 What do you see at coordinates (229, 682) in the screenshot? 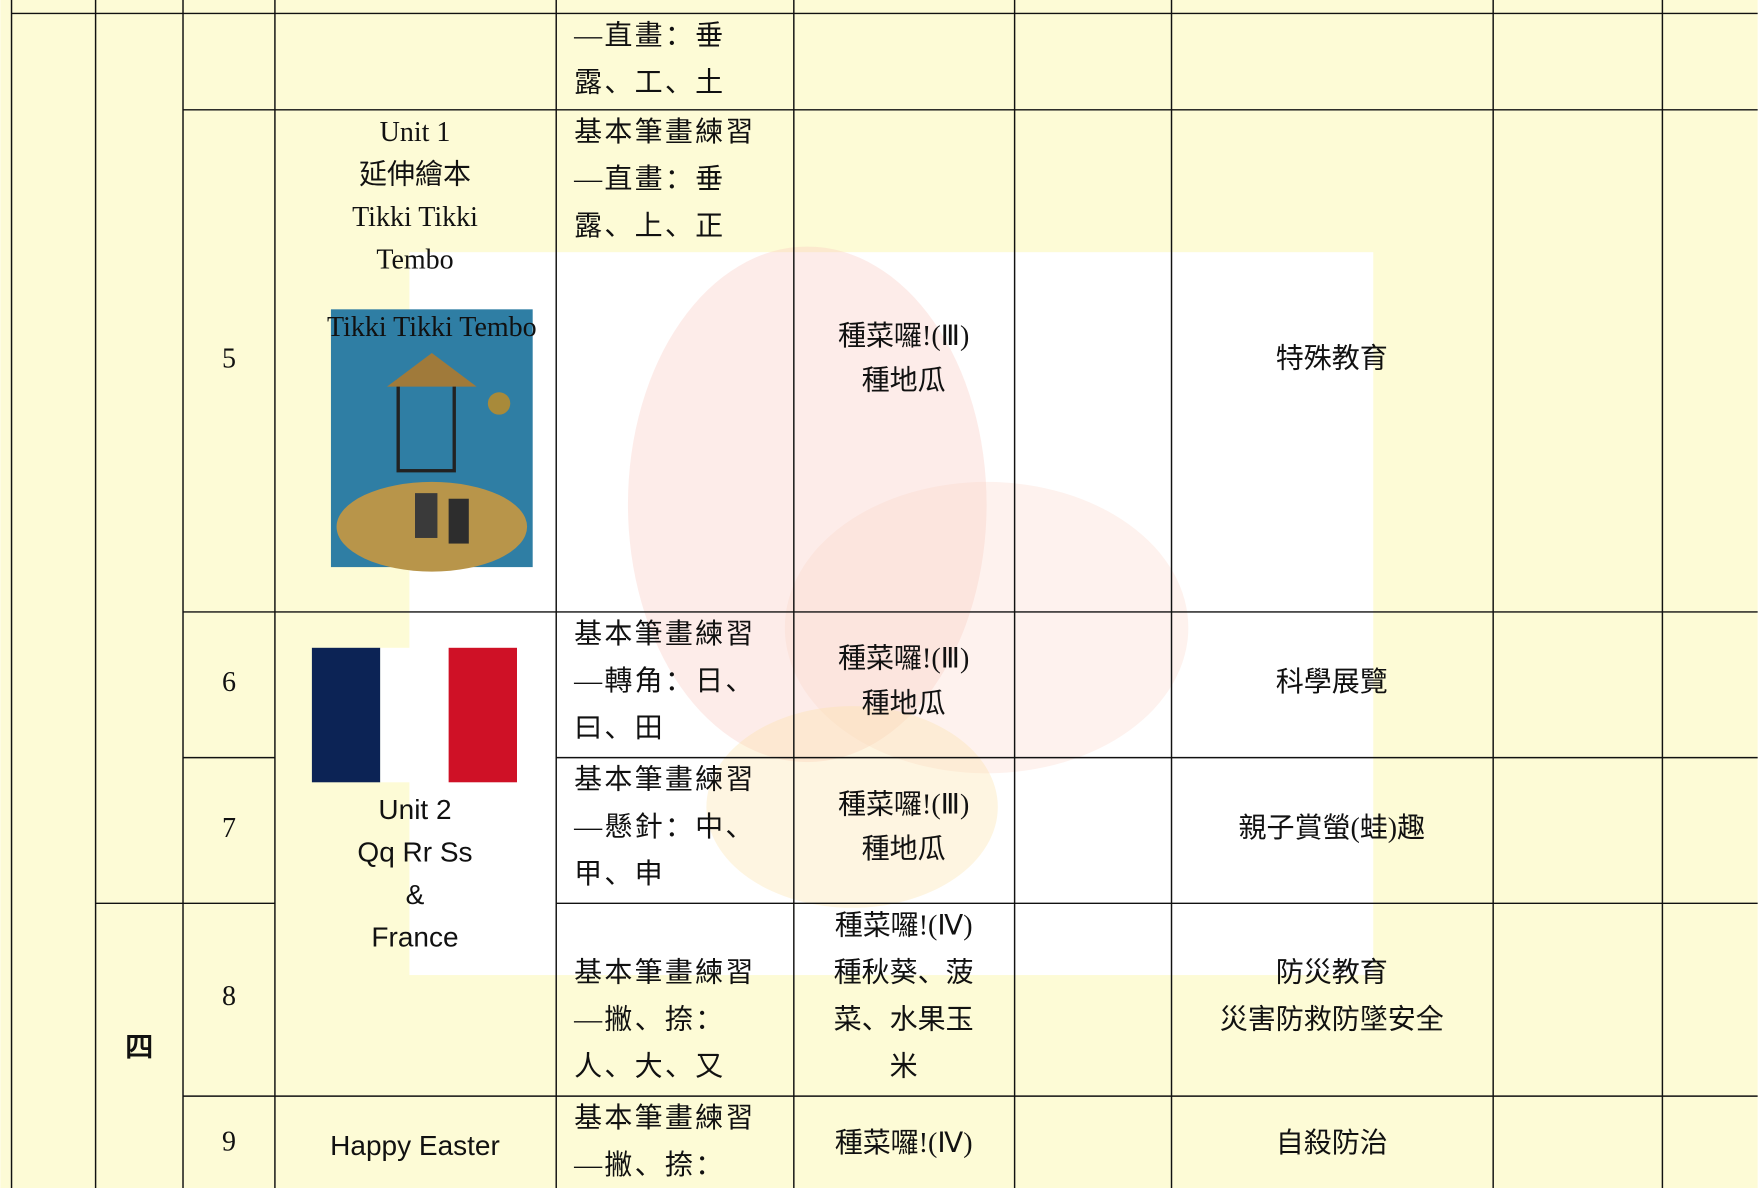
I see `week-number: 6` at bounding box center [229, 682].